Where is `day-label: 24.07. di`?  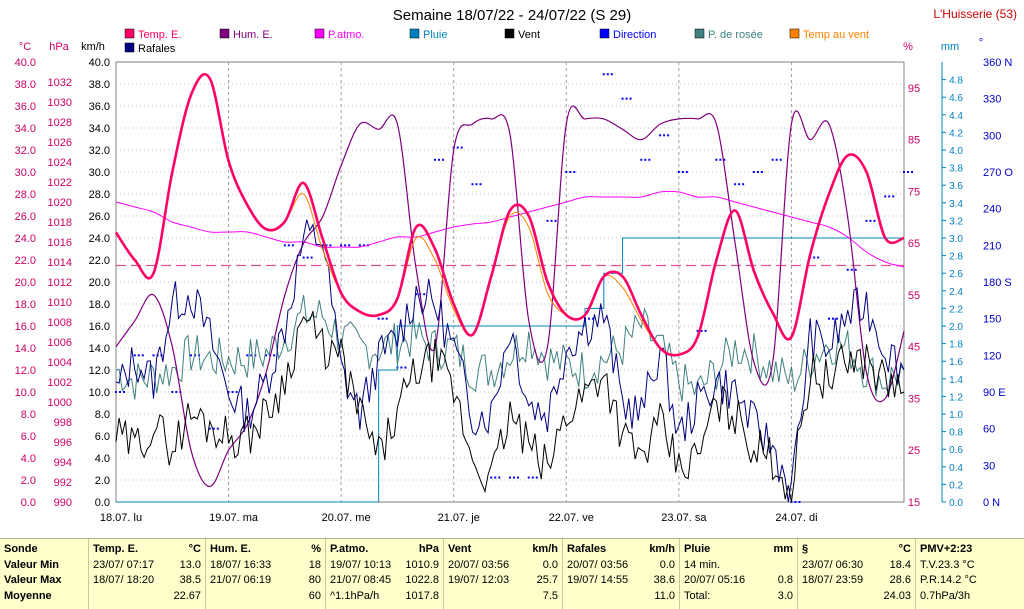 day-label: 24.07. di is located at coordinates (796, 518).